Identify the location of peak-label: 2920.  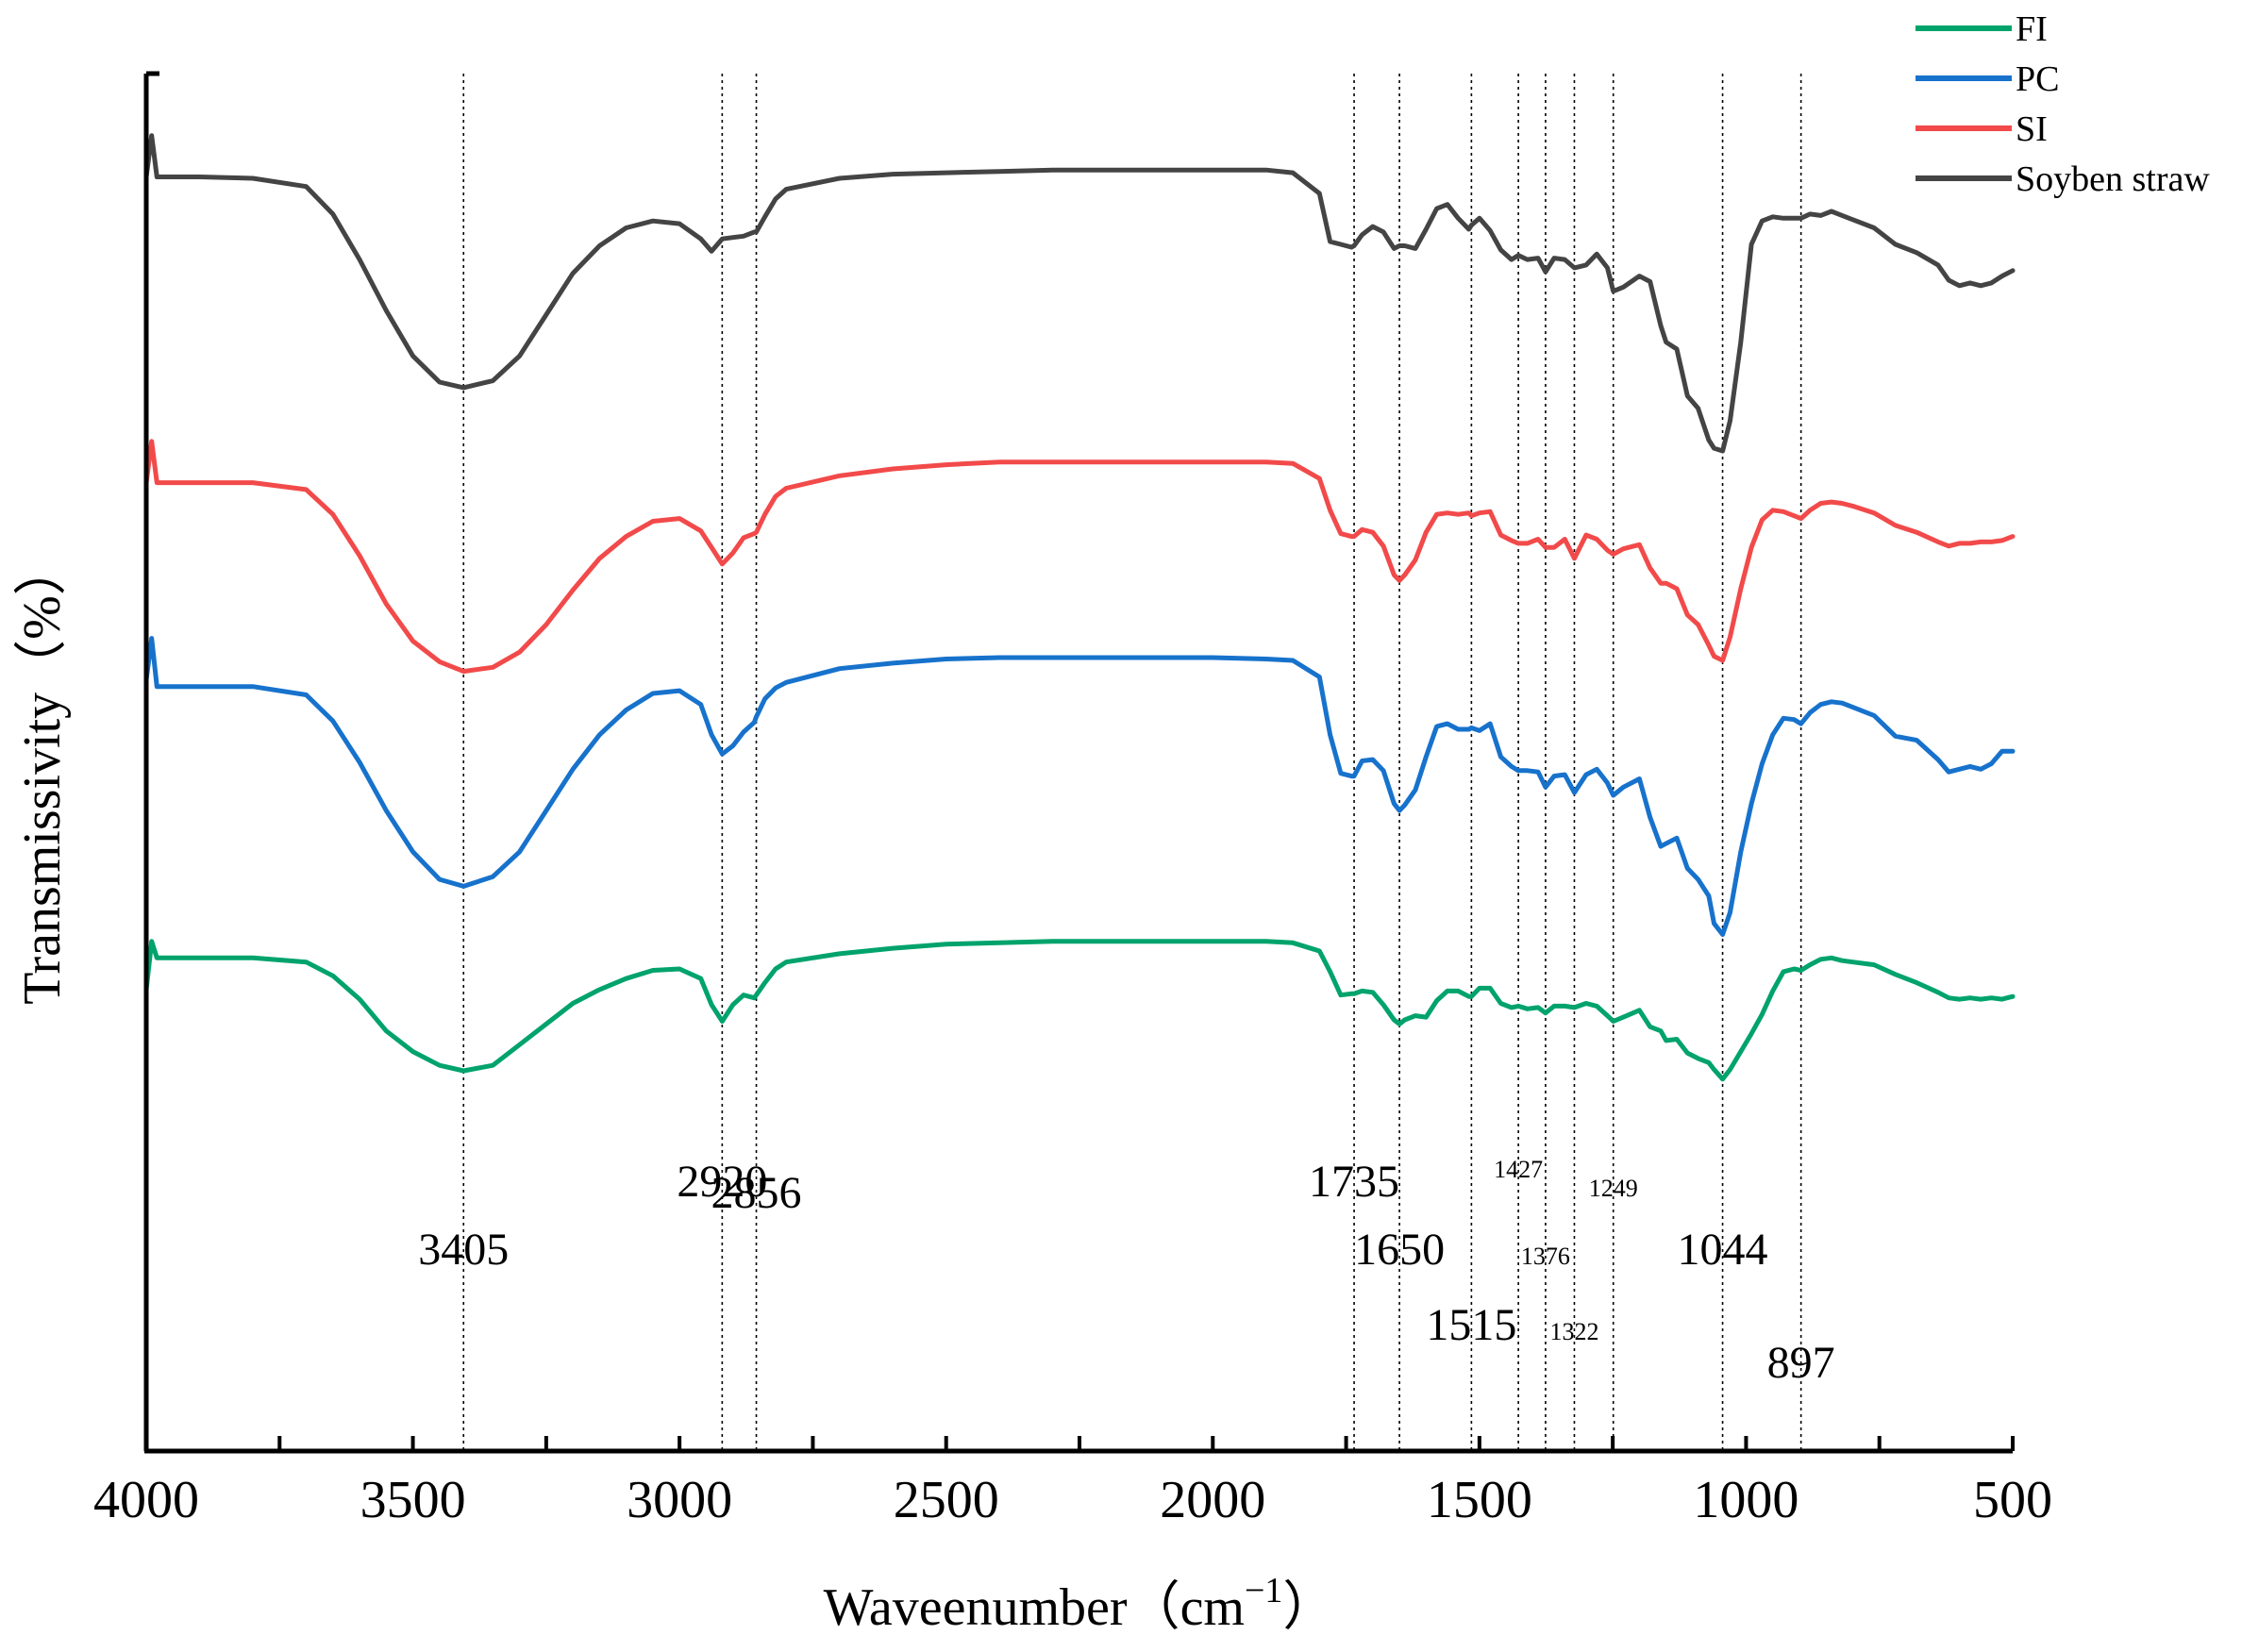
(722, 1182).